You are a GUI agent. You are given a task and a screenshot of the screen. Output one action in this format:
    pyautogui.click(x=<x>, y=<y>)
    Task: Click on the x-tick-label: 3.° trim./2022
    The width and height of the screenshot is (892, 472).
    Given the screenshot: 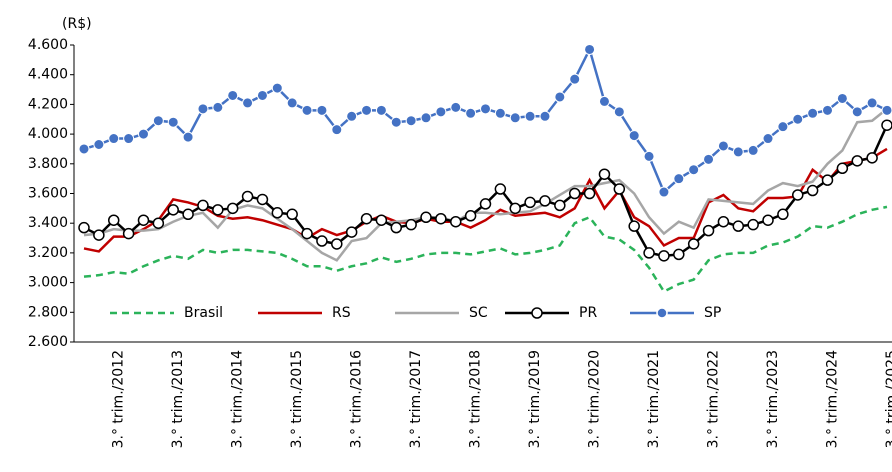 What is the action you would take?
    pyautogui.click(x=714, y=399)
    